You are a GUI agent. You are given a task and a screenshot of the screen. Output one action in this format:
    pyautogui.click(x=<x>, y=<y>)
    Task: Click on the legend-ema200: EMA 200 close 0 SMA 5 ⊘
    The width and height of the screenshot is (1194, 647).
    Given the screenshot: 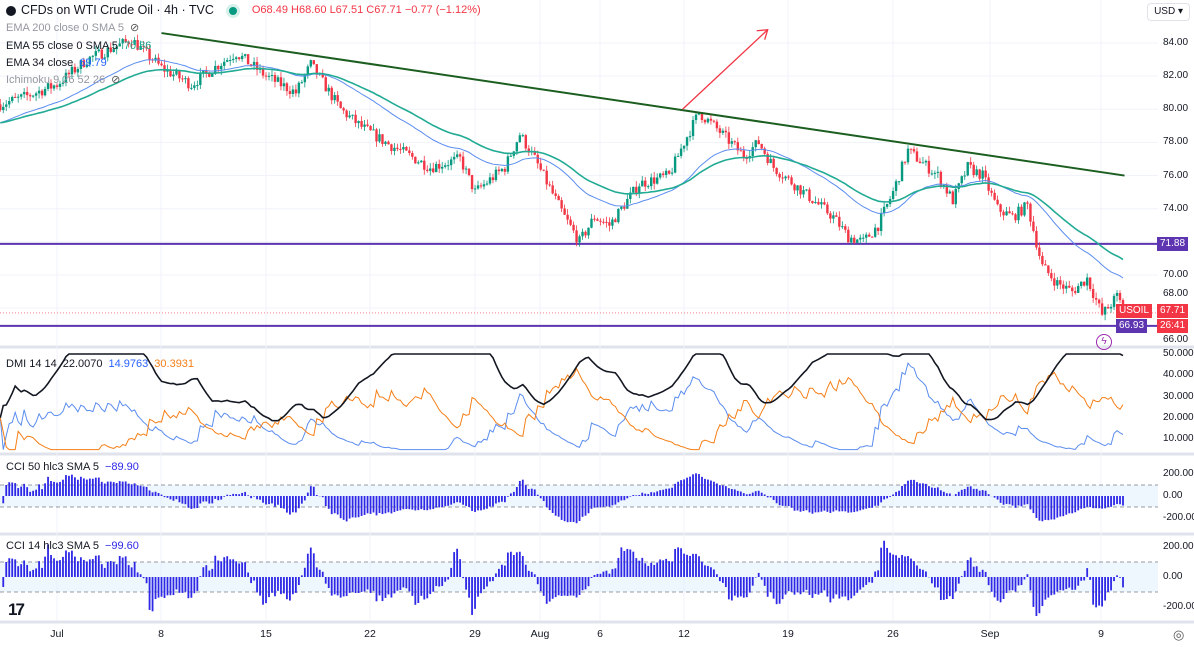 What is the action you would take?
    pyautogui.click(x=72, y=28)
    